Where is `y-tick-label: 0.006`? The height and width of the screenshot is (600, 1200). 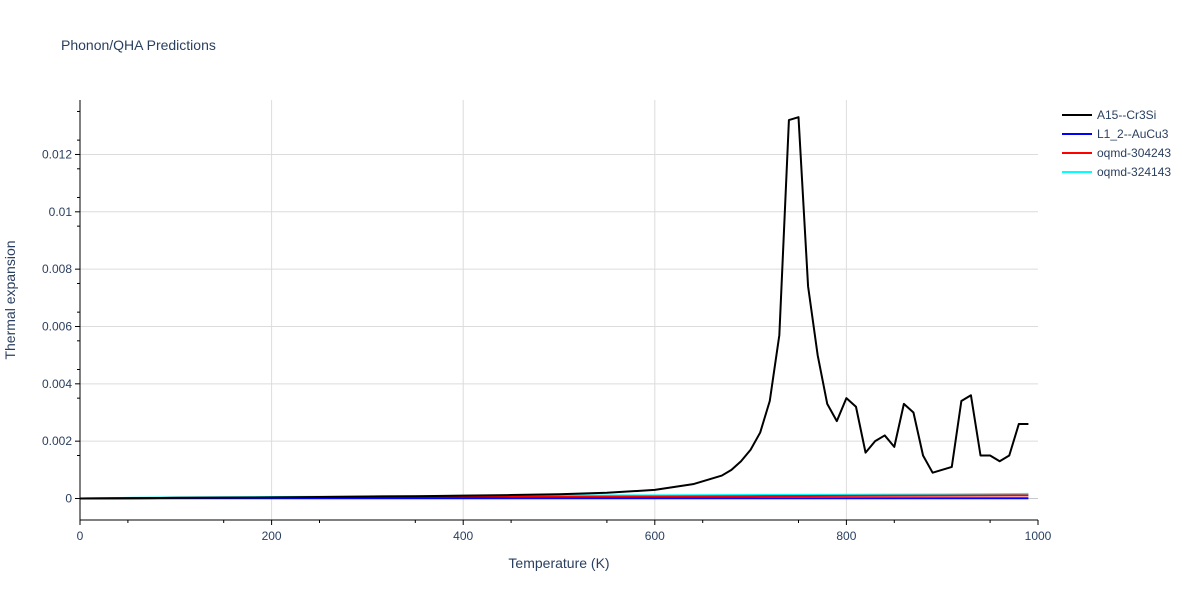
y-tick-label: 0.006 is located at coordinates (57, 326).